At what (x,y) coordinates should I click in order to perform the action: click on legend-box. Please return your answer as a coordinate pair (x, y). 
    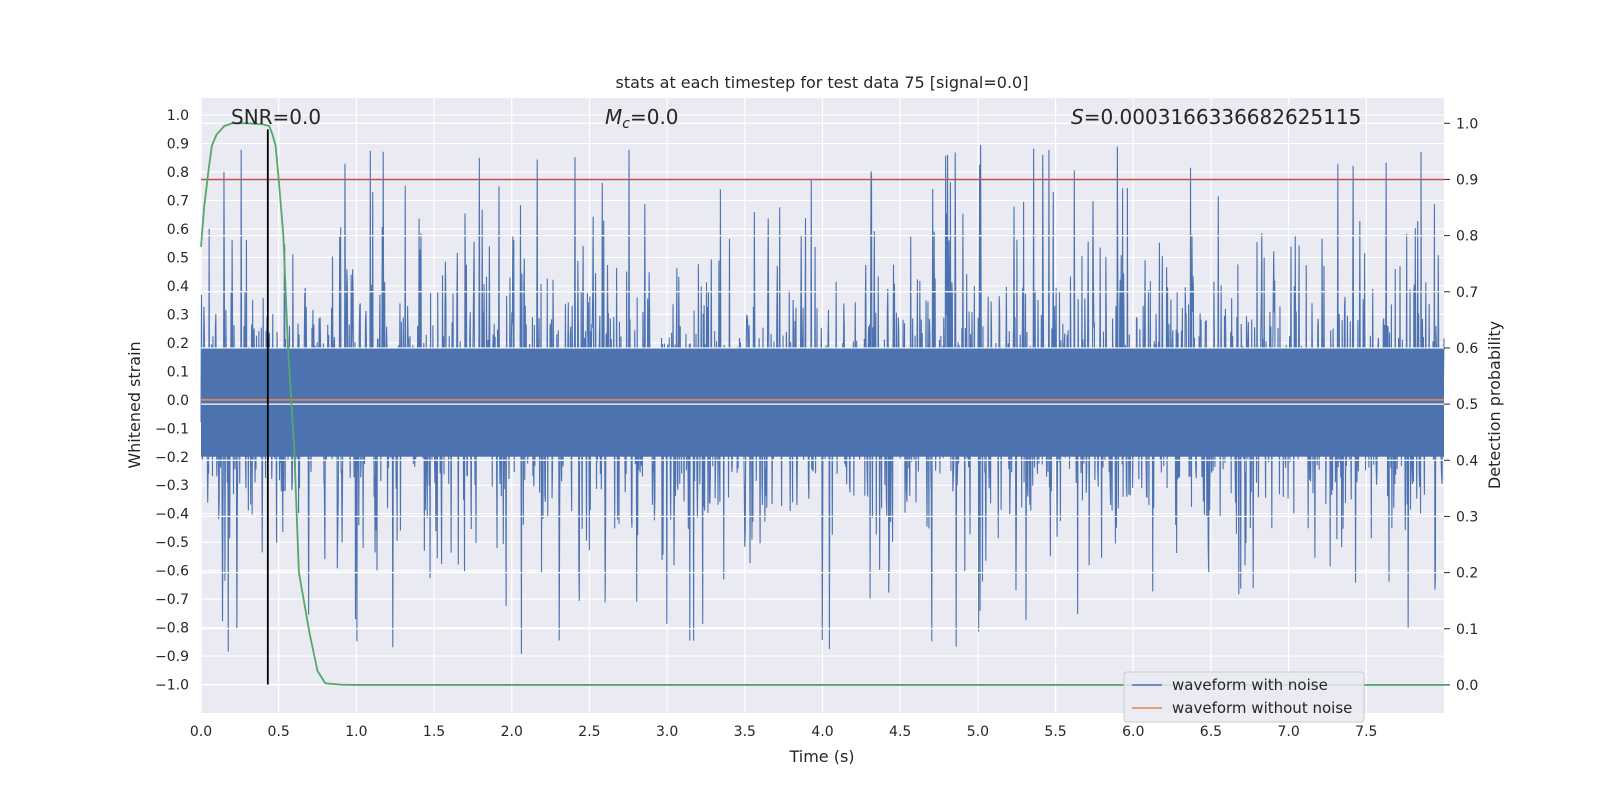
    Looking at the image, I should click on (1244, 697).